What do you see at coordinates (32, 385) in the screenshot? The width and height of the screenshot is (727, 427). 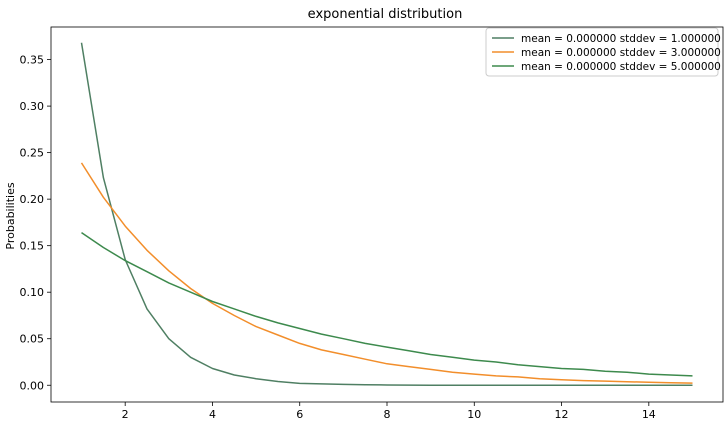 I see `y-tick-label: 0.00` at bounding box center [32, 385].